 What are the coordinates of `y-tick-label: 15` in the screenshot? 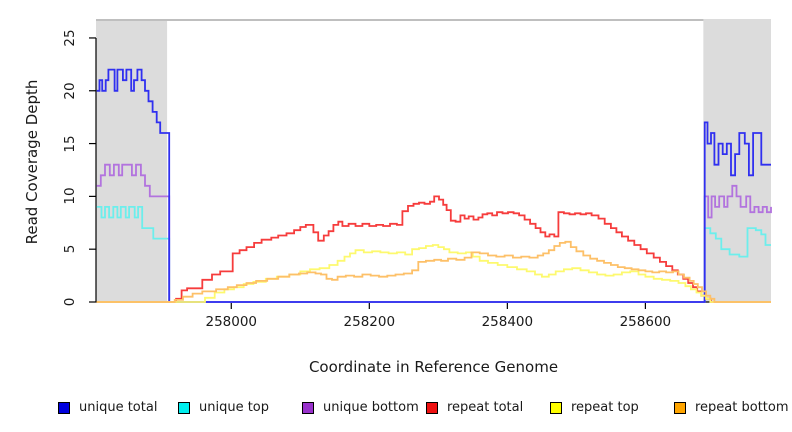 It's located at (70, 143).